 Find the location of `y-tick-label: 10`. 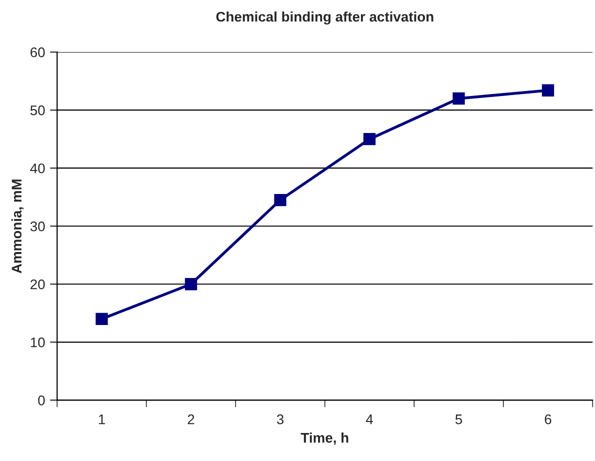

y-tick-label: 10 is located at coordinates (37, 342).